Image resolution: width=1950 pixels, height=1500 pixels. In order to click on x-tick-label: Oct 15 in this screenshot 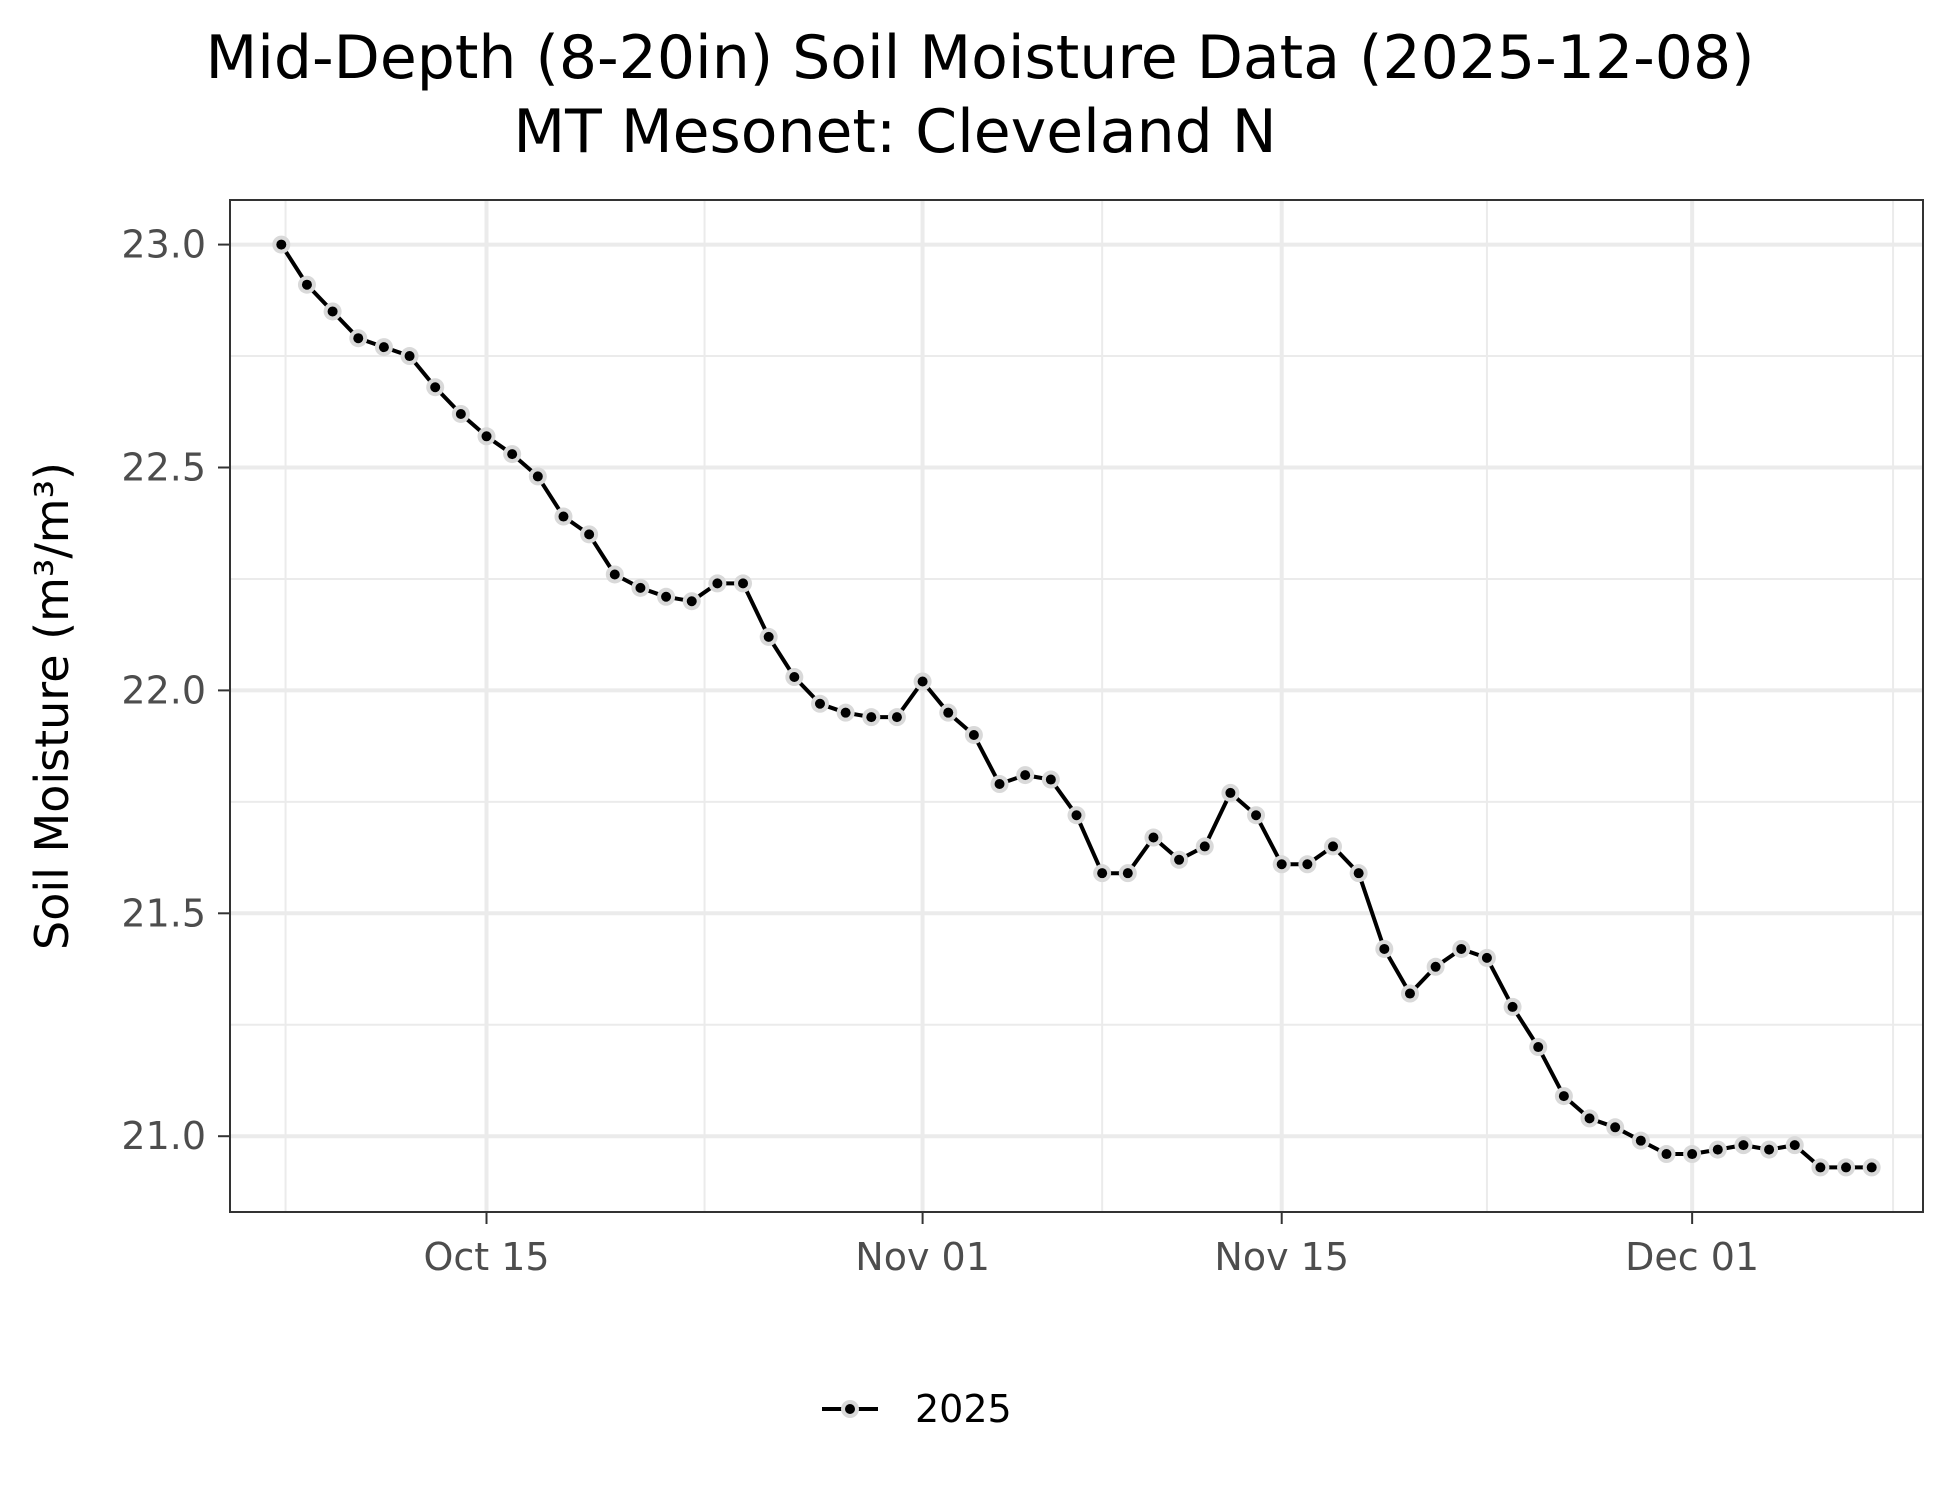, I will do `click(486, 1257)`.